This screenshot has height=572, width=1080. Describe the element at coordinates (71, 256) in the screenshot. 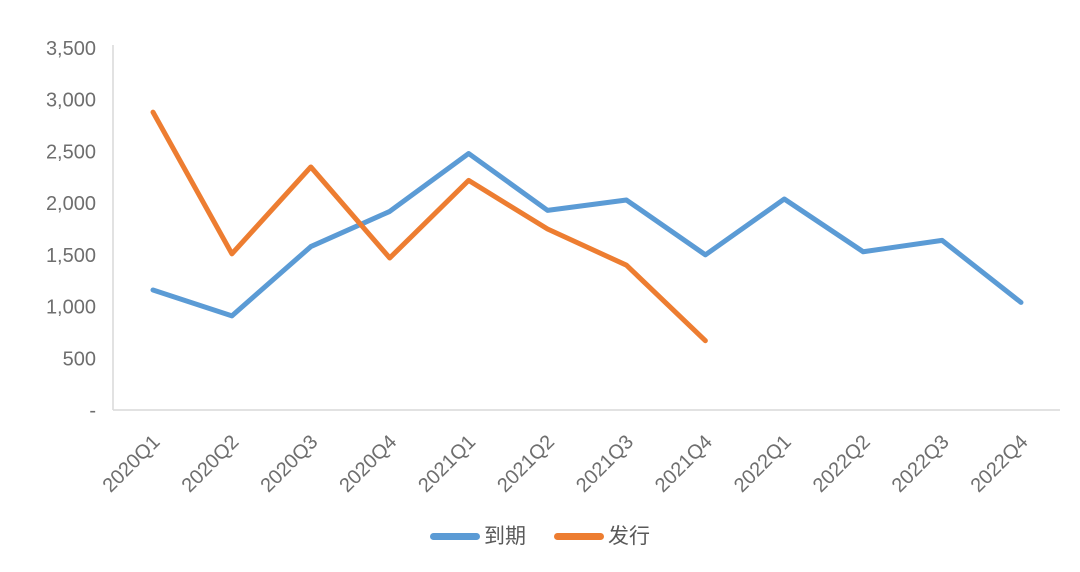

I see `y-axis-tick-label: 1,500` at that location.